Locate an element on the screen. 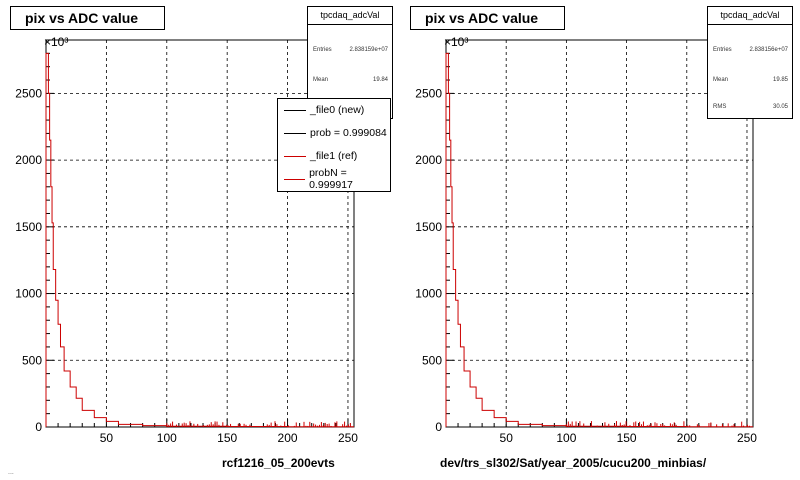  stats-value: 2.838159e+07 is located at coordinates (368, 50).